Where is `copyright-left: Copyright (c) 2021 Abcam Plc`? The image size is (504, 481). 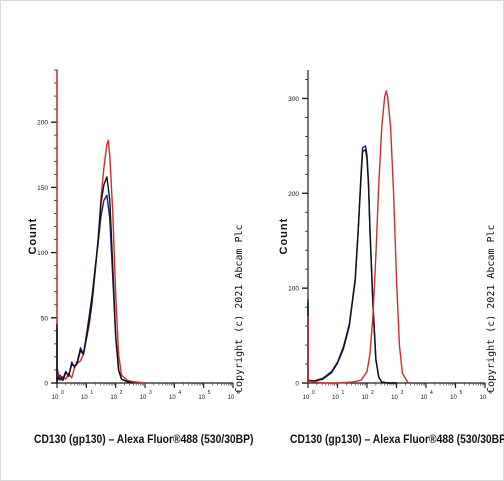 copyright-left: Copyright (c) 2021 Abcam Plc is located at coordinates (239, 308).